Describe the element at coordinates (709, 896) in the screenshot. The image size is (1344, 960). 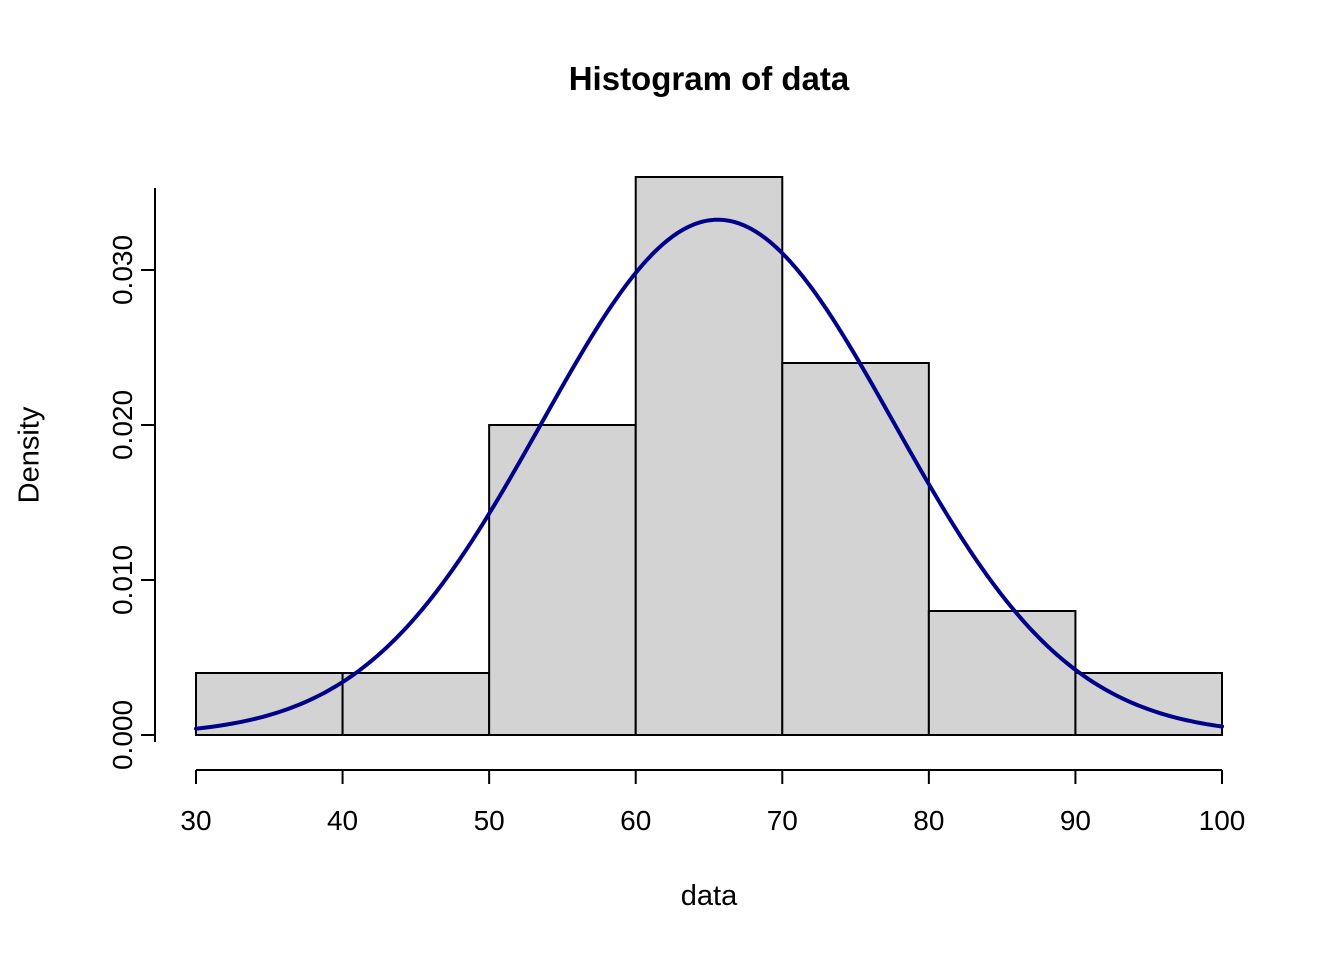
I see `x-axis-label: data` at that location.